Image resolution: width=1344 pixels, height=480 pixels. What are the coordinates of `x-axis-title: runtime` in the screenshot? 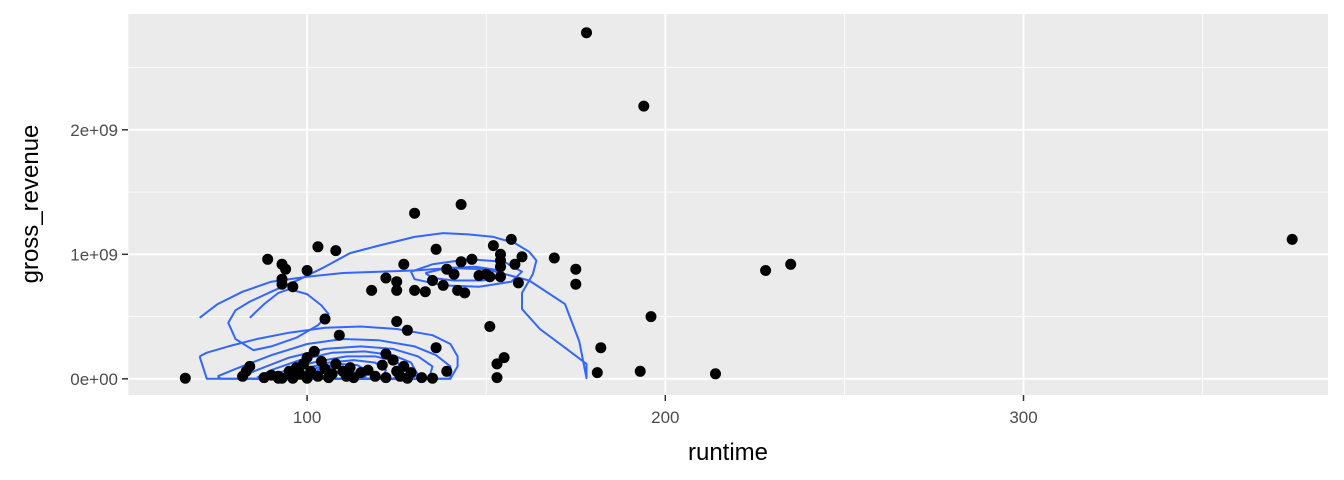 It's located at (728, 452).